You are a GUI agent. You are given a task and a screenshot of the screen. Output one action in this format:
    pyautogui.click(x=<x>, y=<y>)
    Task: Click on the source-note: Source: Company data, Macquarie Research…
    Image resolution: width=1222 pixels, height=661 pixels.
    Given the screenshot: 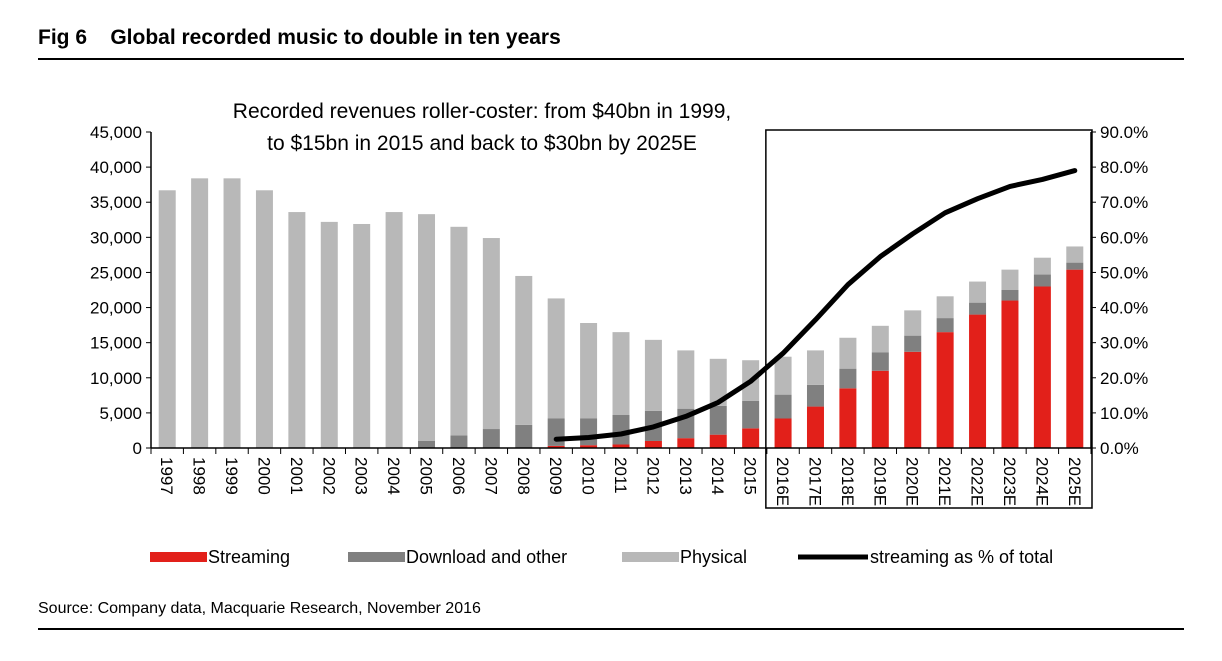 What is the action you would take?
    pyautogui.click(x=259, y=608)
    